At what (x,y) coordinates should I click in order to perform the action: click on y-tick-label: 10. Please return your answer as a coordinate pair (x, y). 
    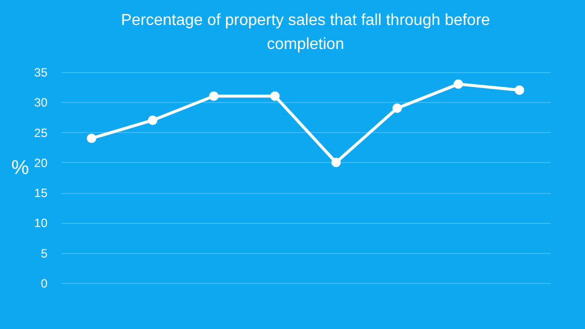
    Looking at the image, I should click on (41, 223).